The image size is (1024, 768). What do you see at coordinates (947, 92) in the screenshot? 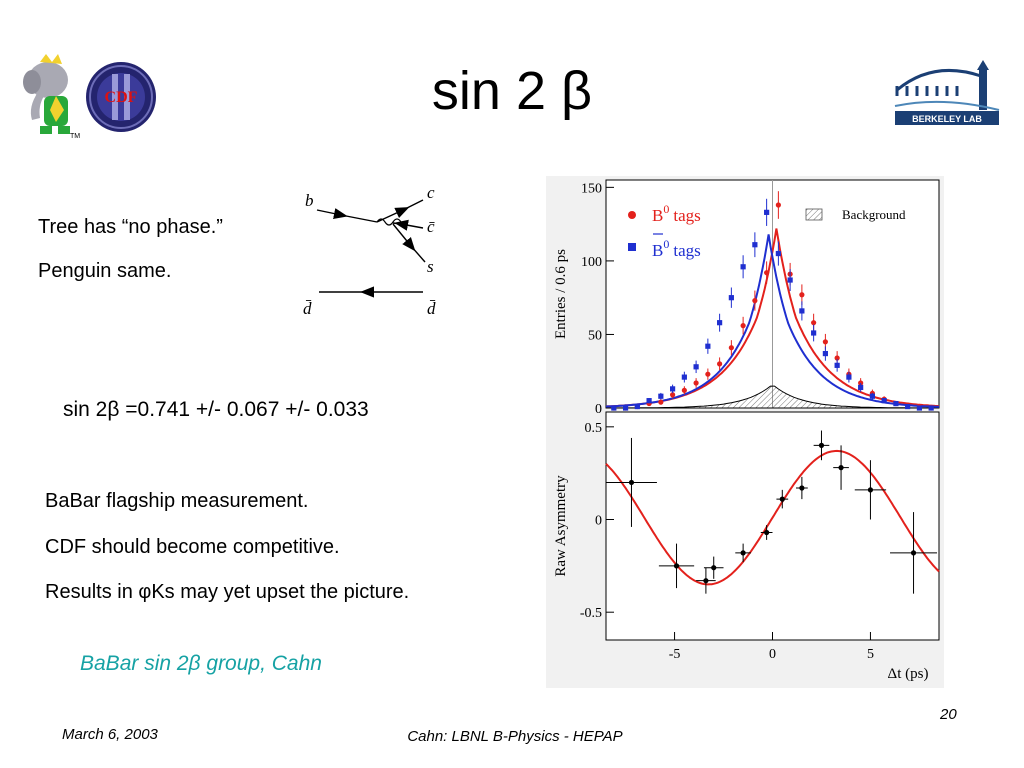
I see `berkeley-lab-logo: BERKELEY LAB` at bounding box center [947, 92].